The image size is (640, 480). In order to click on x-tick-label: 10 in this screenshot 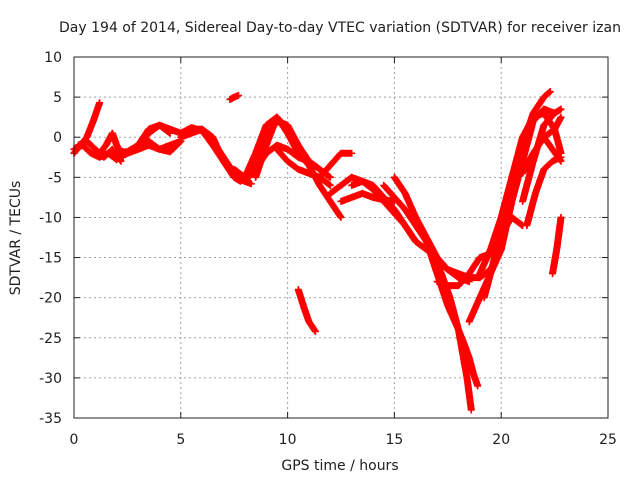, I will do `click(288, 440)`.